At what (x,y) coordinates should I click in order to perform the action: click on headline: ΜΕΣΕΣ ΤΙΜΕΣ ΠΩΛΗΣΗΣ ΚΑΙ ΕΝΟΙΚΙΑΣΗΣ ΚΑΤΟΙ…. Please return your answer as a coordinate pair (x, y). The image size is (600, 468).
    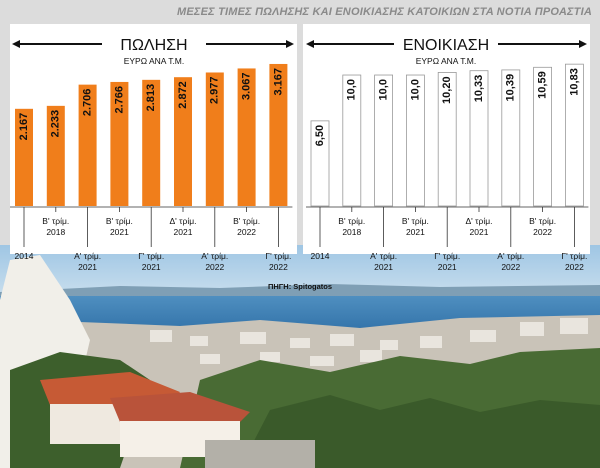
    Looking at the image, I should click on (384, 12).